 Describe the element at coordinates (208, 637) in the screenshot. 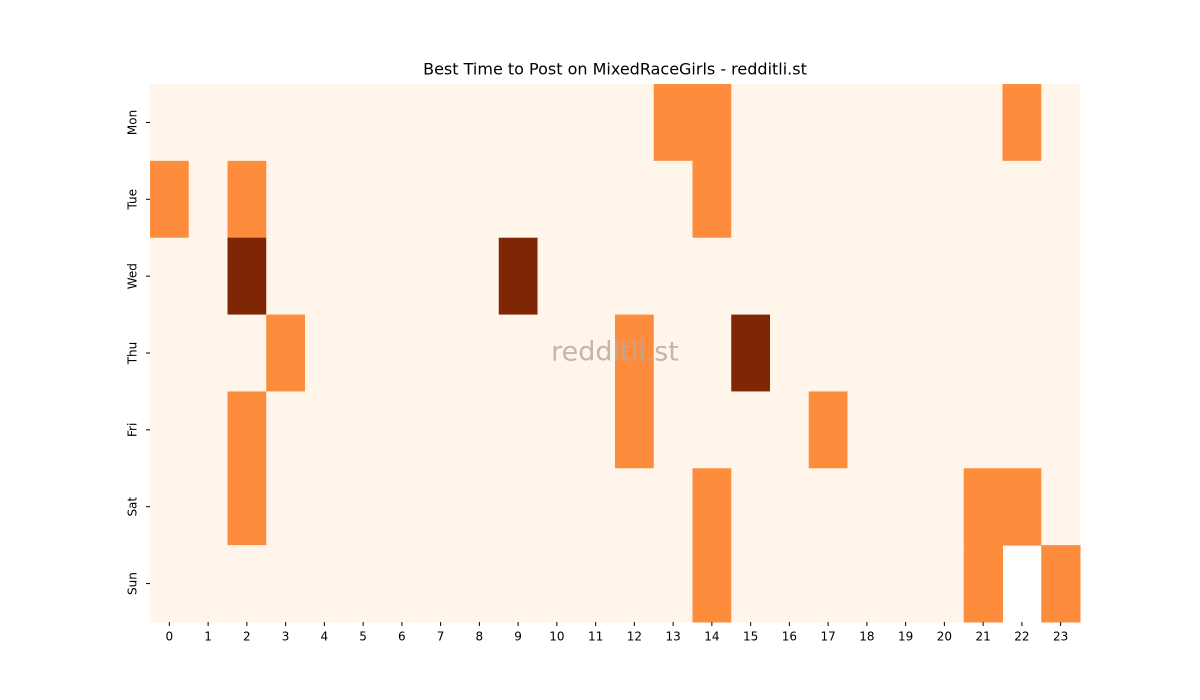

I see `x-tick-label: 1` at that location.